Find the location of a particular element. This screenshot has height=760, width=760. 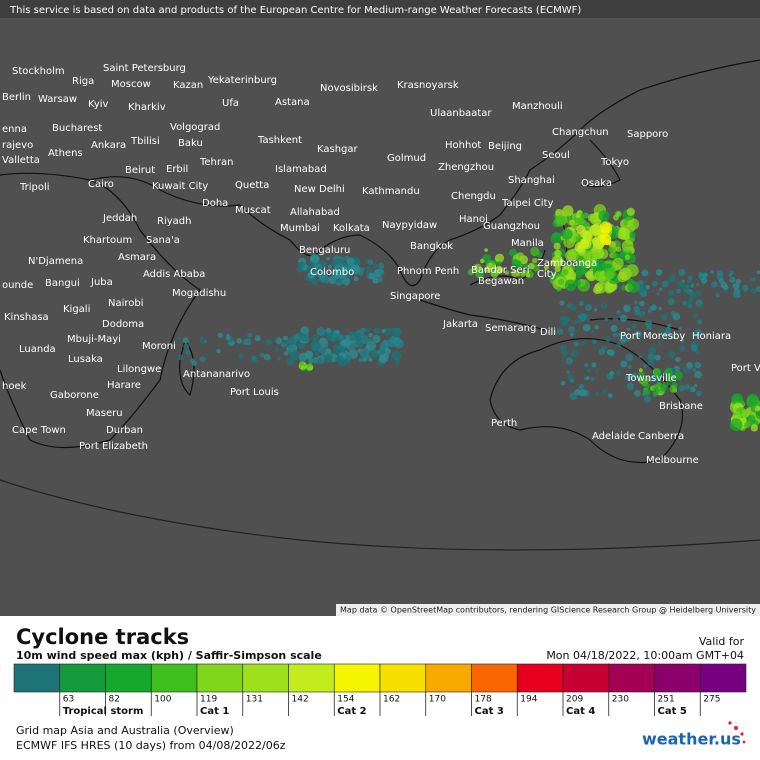

logo-mark is located at coordinates (737, 732).